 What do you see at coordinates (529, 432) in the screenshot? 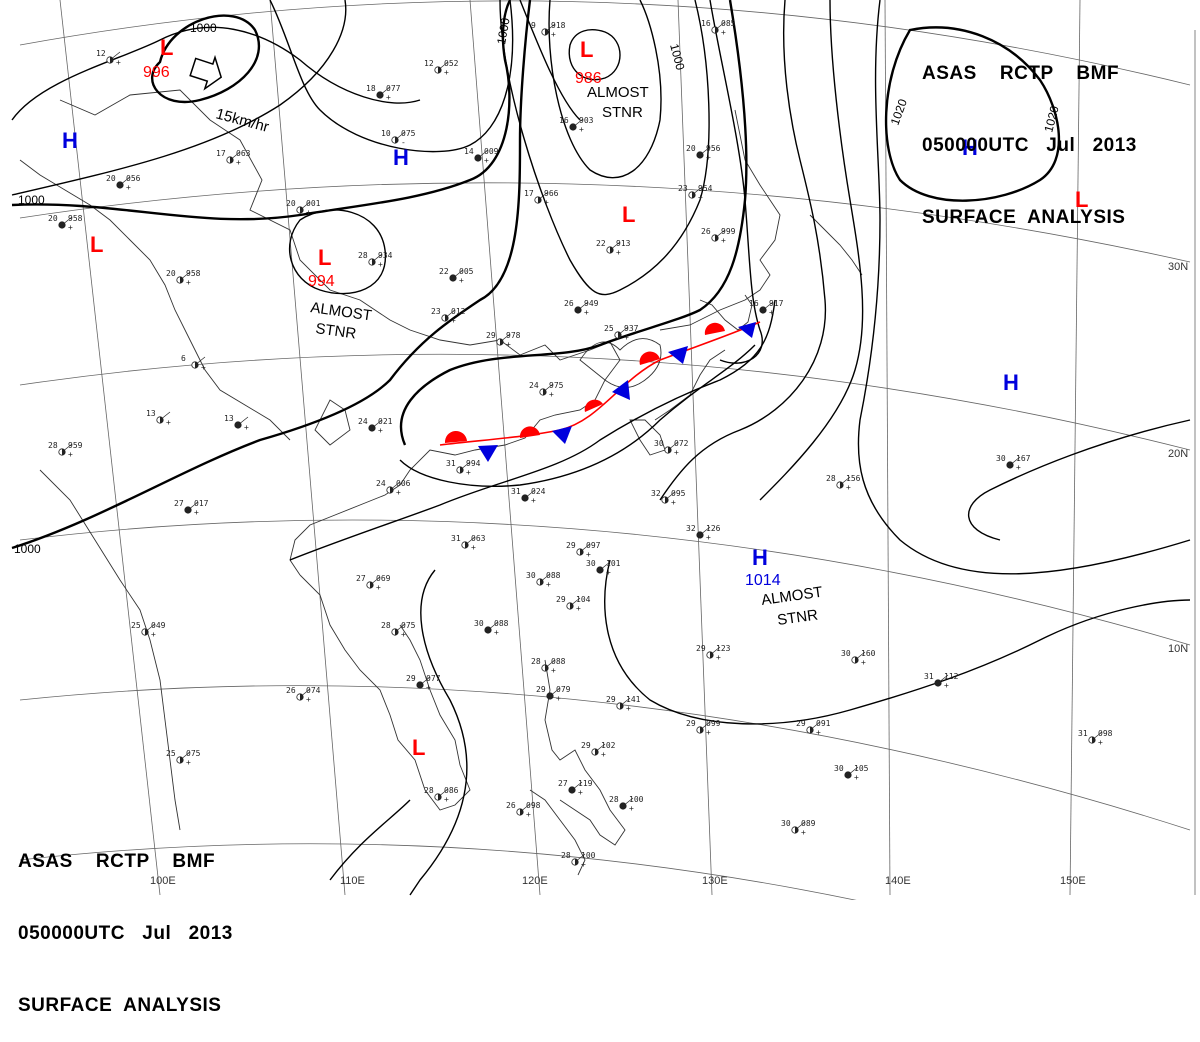
I see `warm-front-marker` at bounding box center [529, 432].